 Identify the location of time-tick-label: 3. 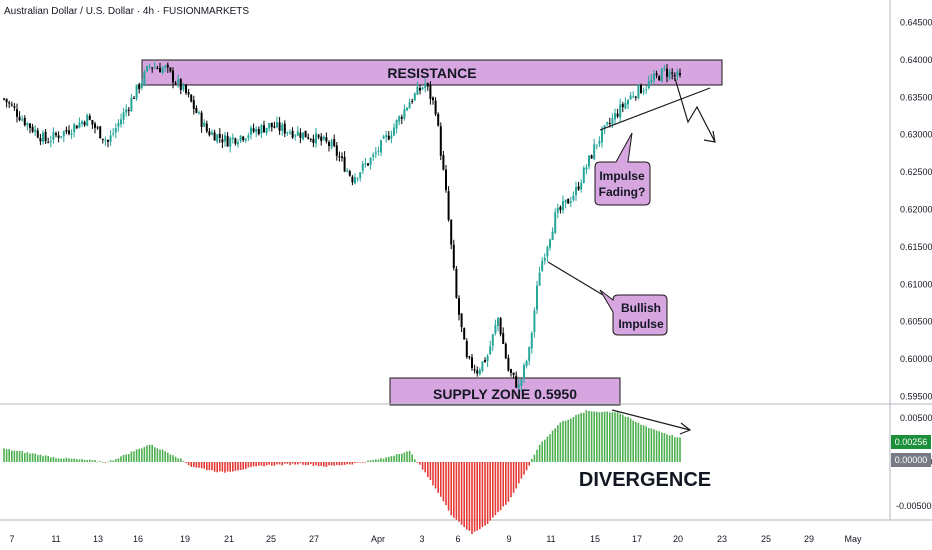
(421, 539).